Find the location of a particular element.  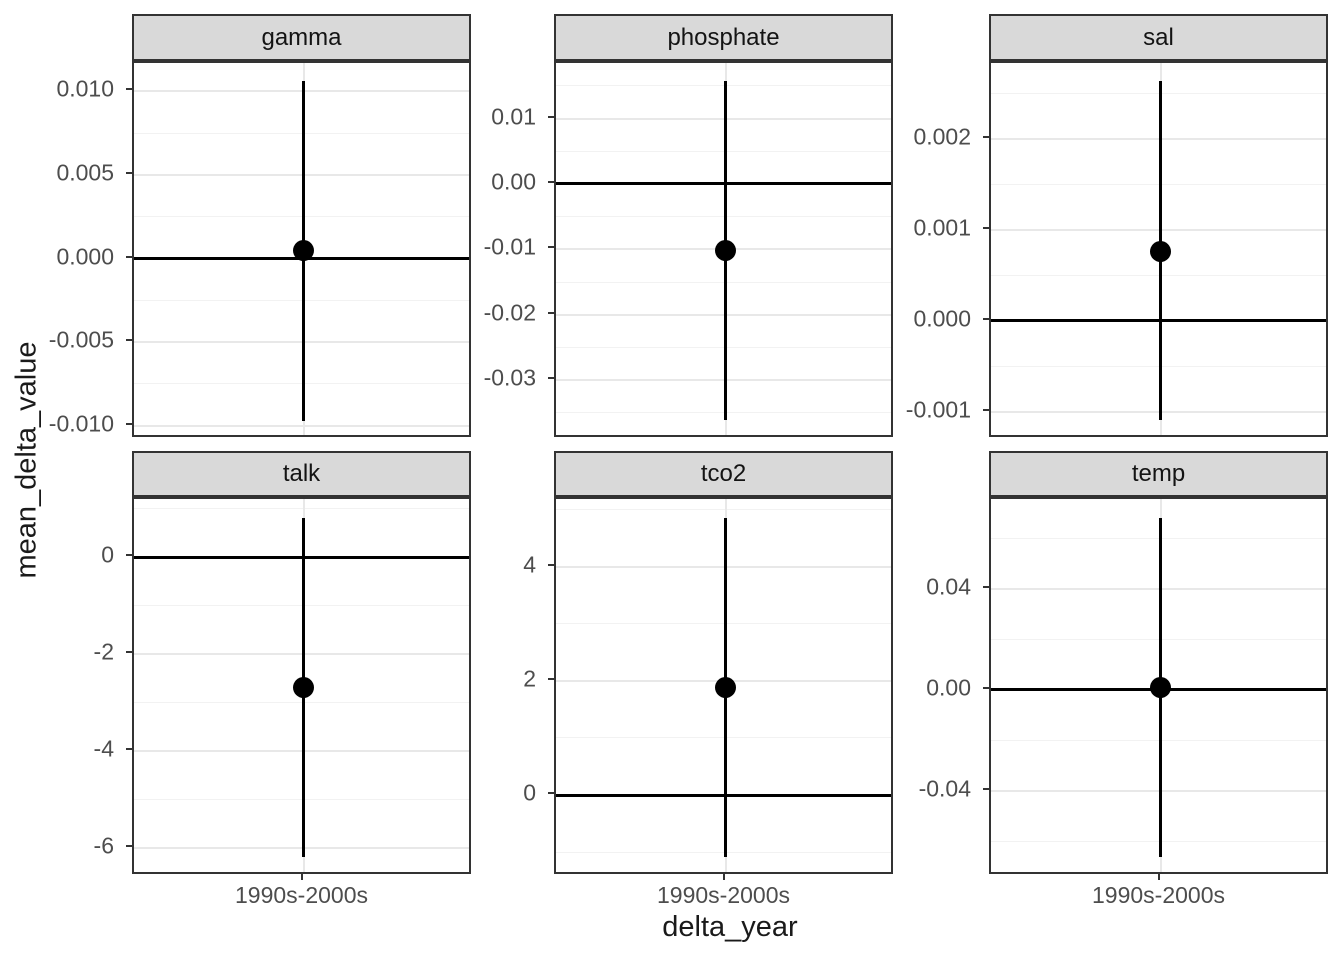

facet-panel-sal is located at coordinates (1158, 249).